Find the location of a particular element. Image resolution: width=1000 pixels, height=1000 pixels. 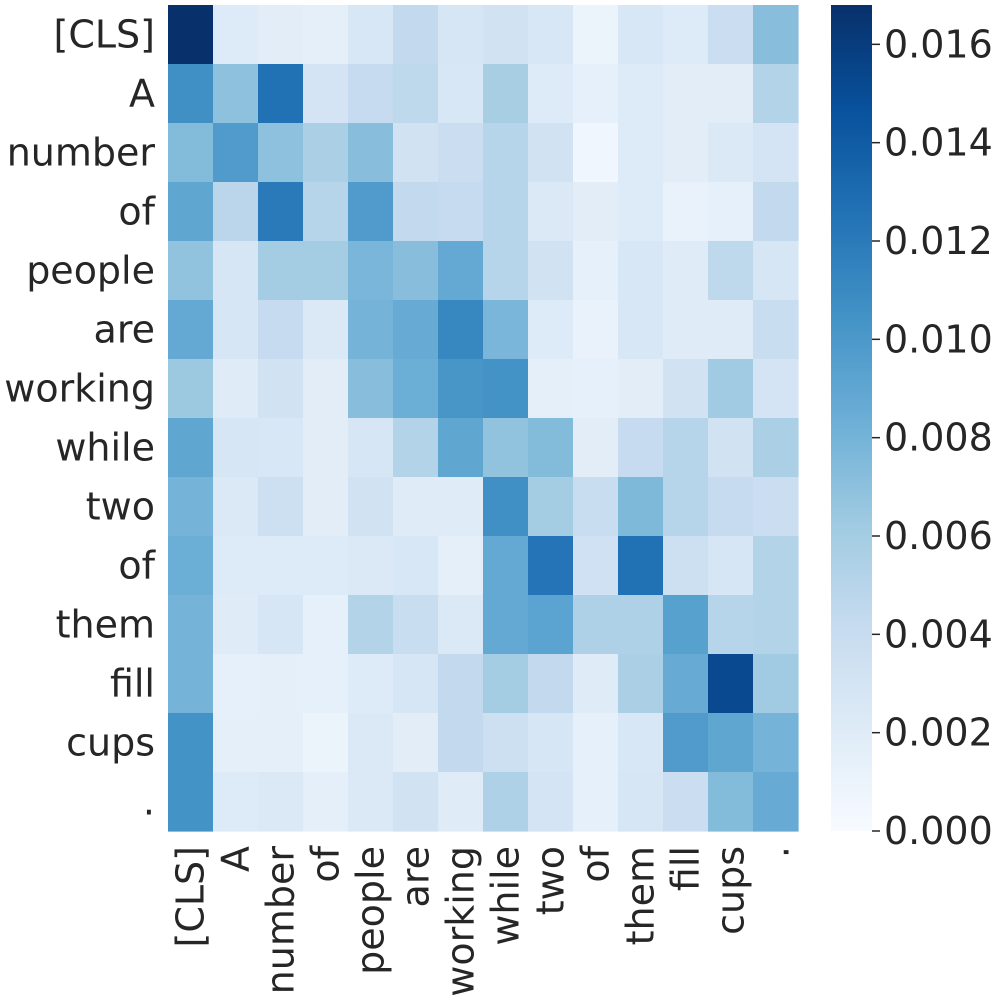

row-label-10: them is located at coordinates (105, 625).